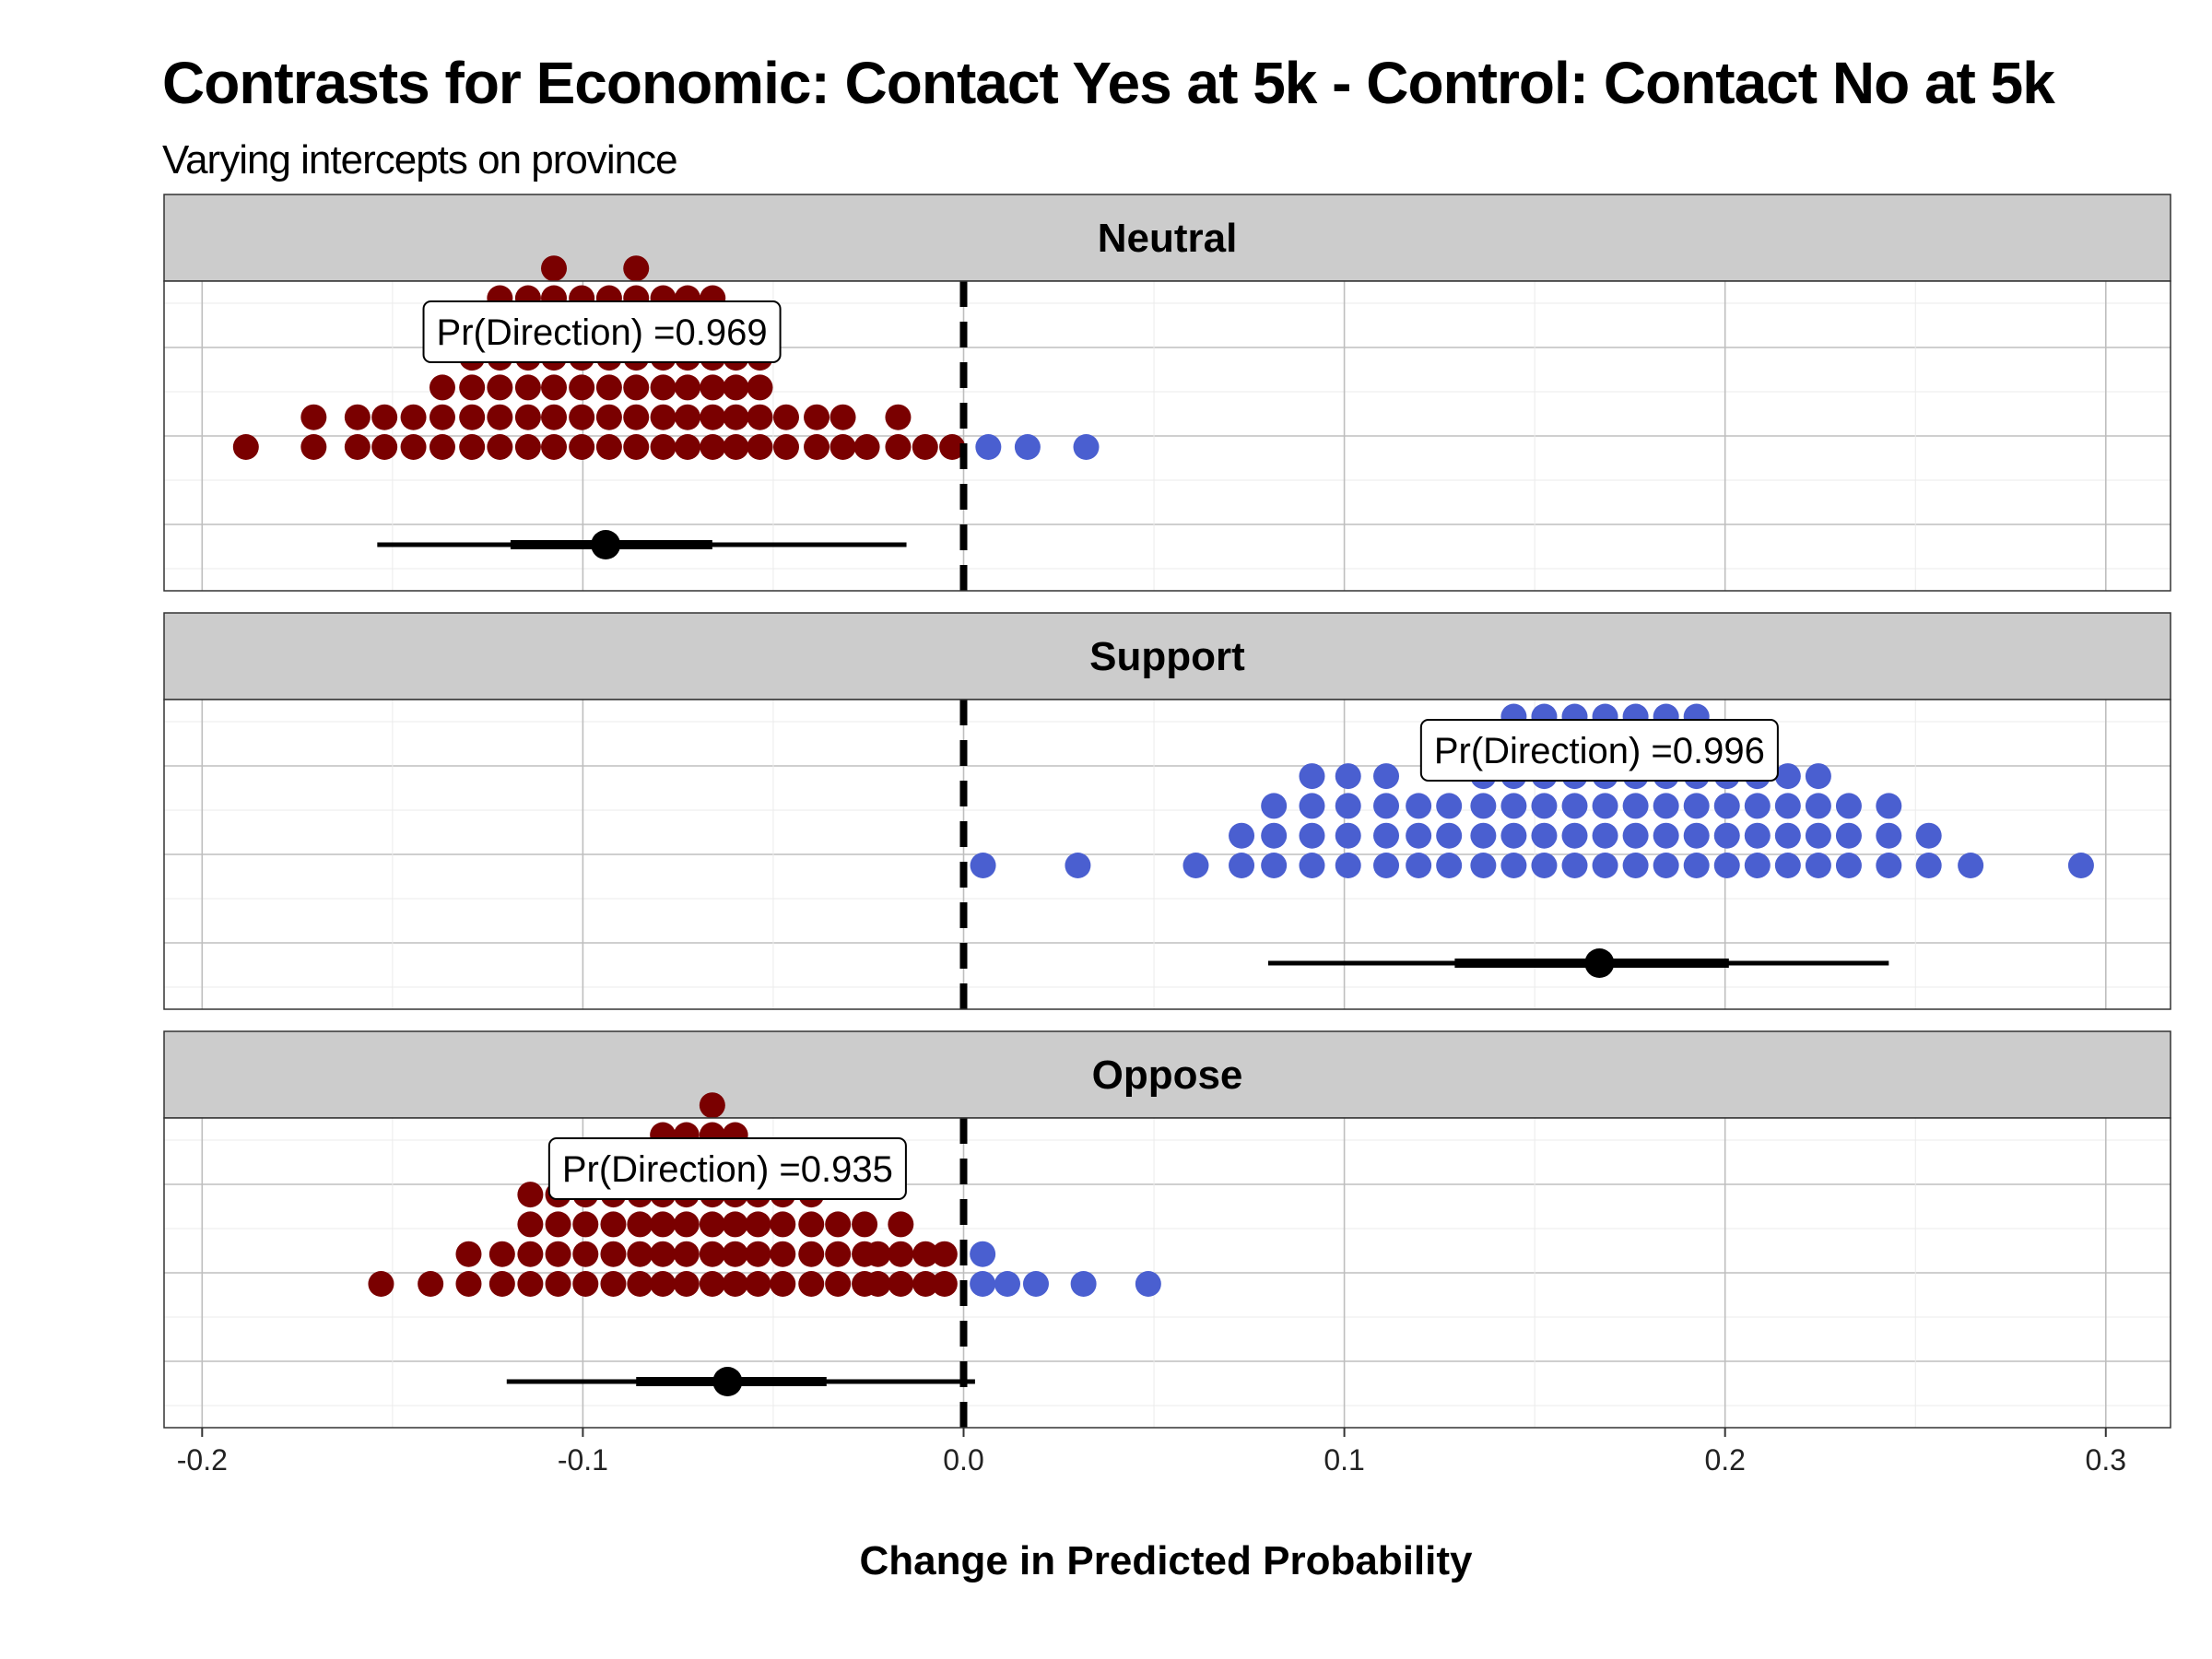  Describe the element at coordinates (2106, 1460) in the screenshot. I see `x-tick-label: 0.3` at that location.